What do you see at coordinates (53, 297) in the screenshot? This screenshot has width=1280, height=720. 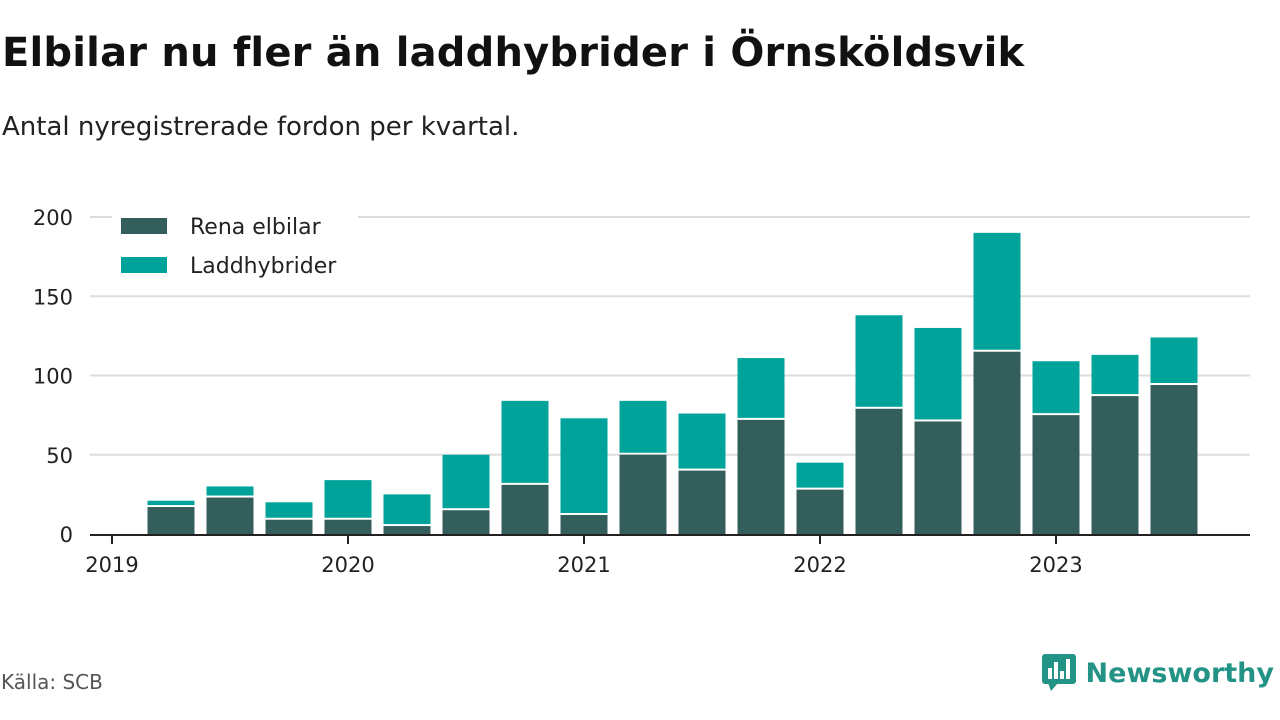 I see `y-tick-label: 150` at bounding box center [53, 297].